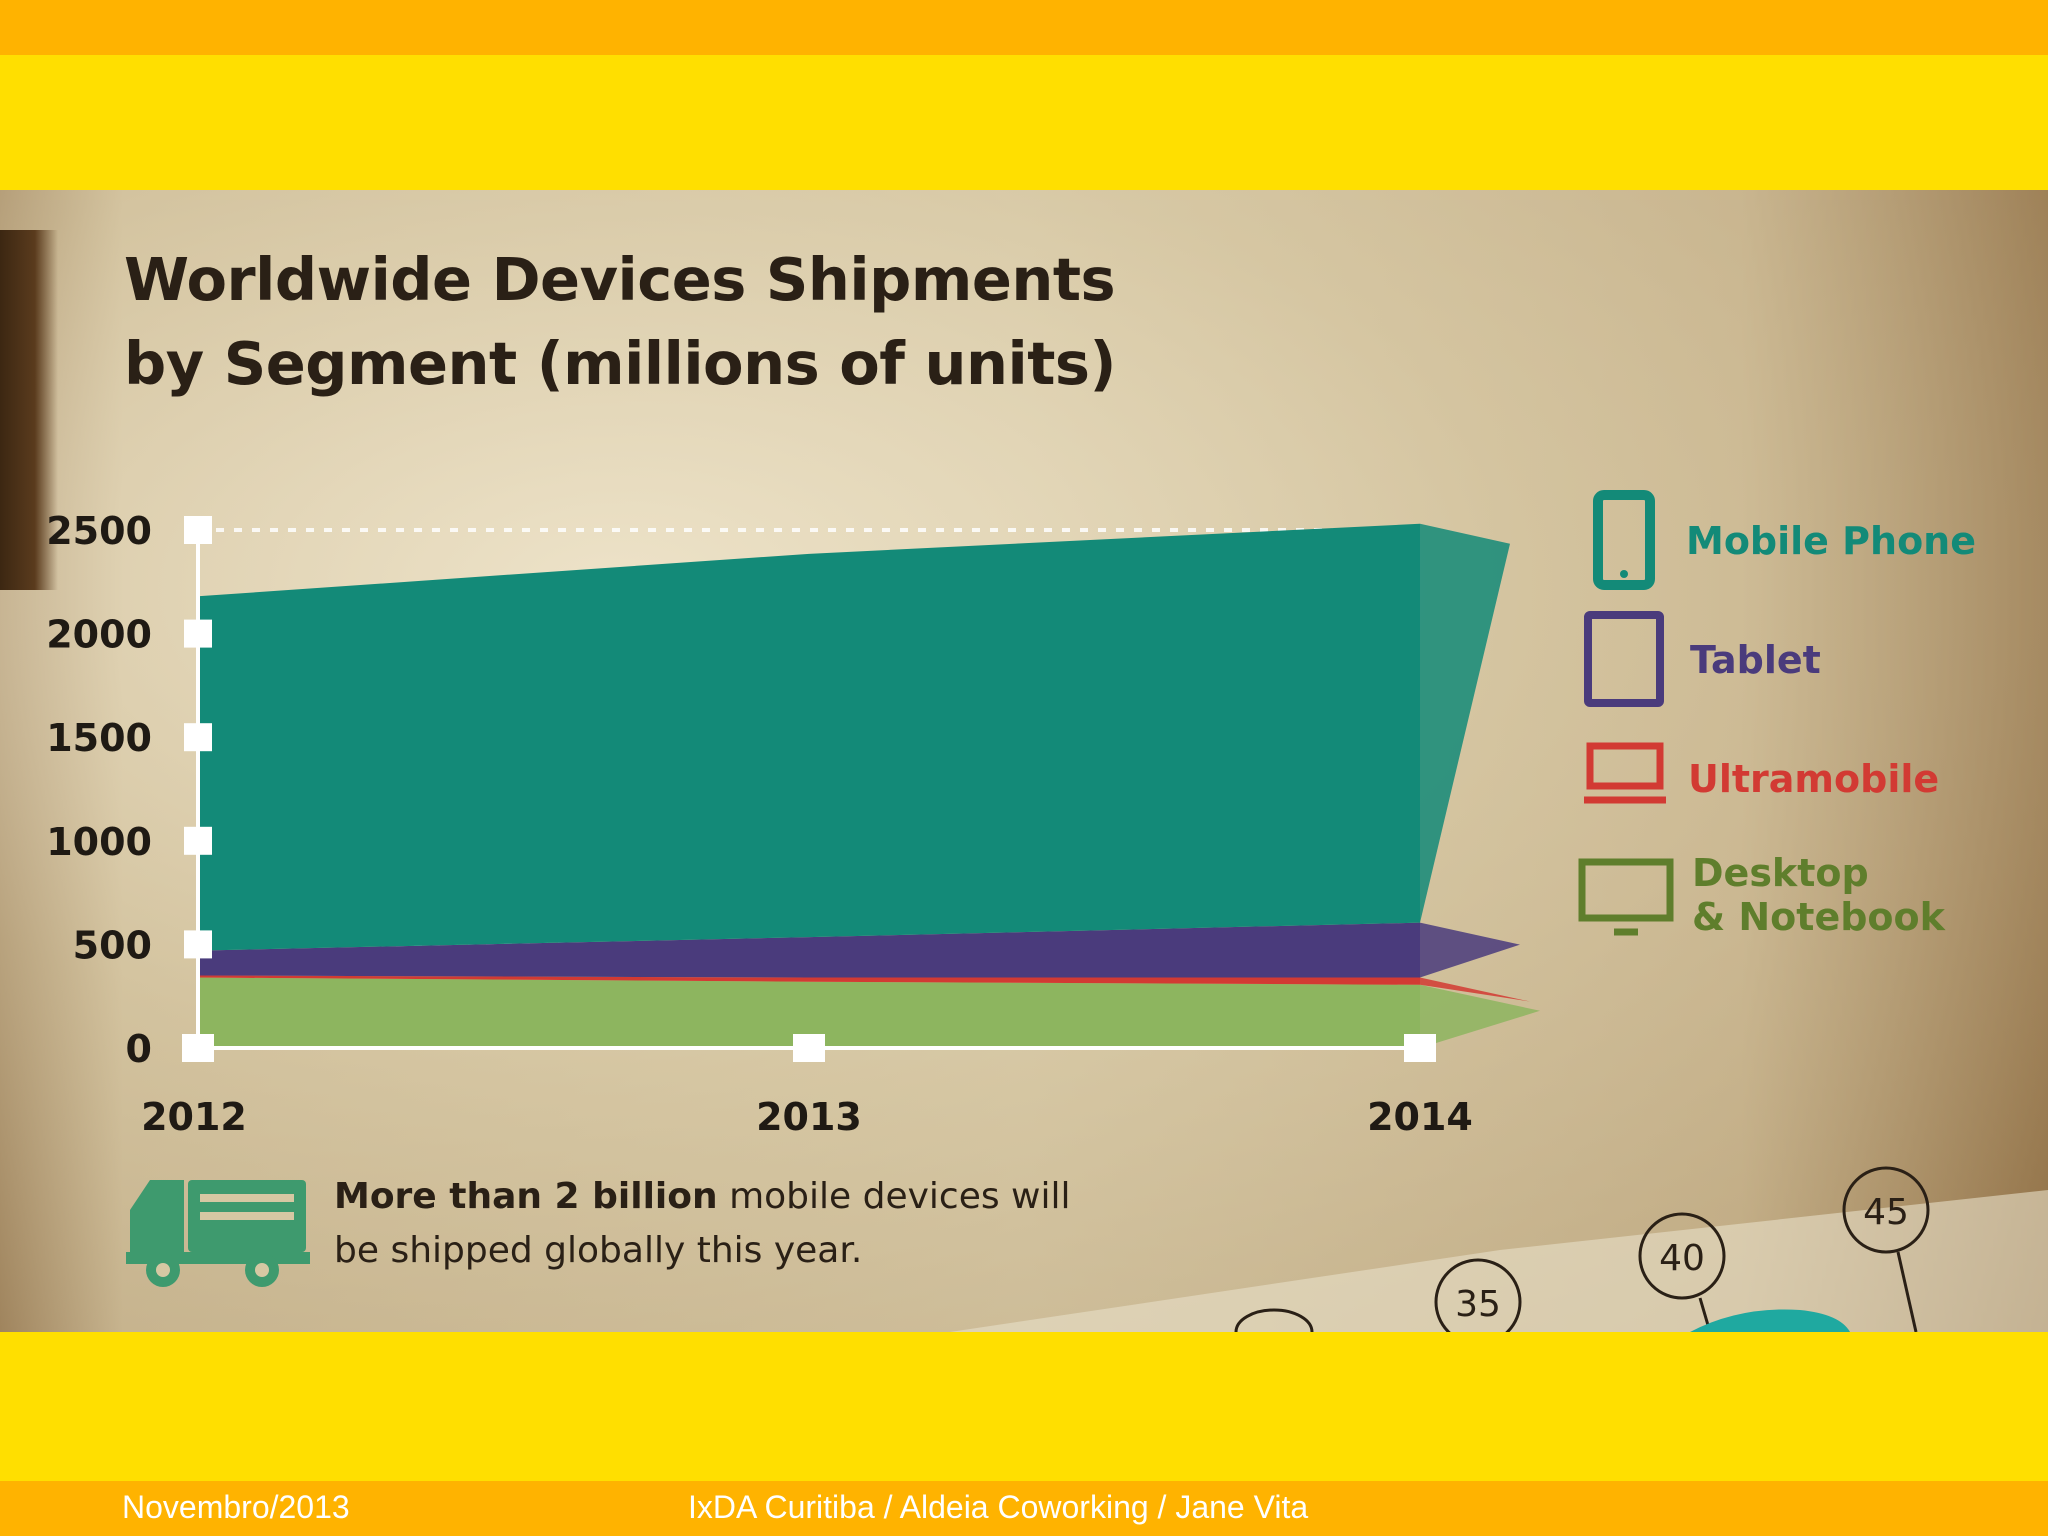 The height and width of the screenshot is (1536, 2048). I want to click on x-tick-label-2012: 2012, so click(194, 1117).